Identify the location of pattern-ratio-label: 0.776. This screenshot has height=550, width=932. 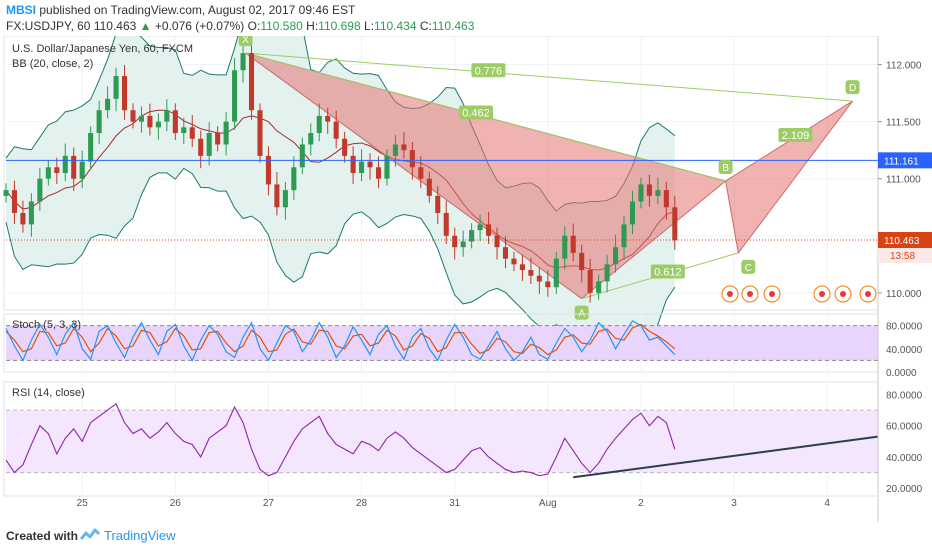
(488, 70).